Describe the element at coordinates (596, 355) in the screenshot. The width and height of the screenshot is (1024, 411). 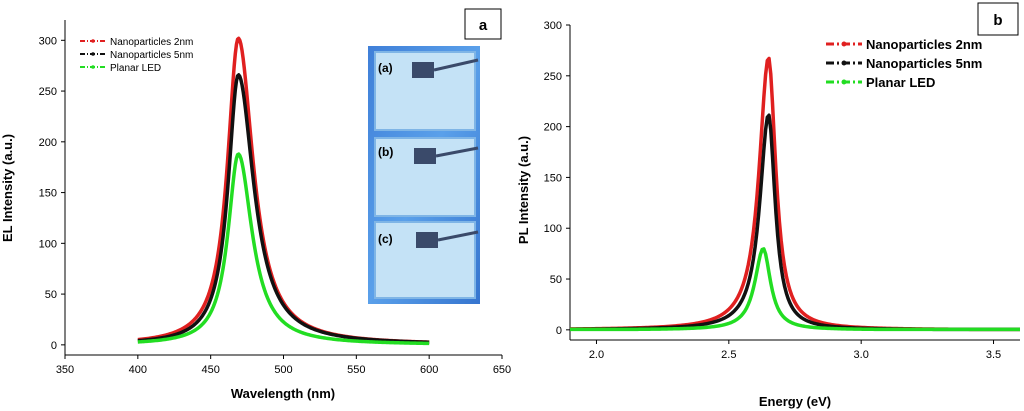
I see `x-tick-label: 2.0` at that location.